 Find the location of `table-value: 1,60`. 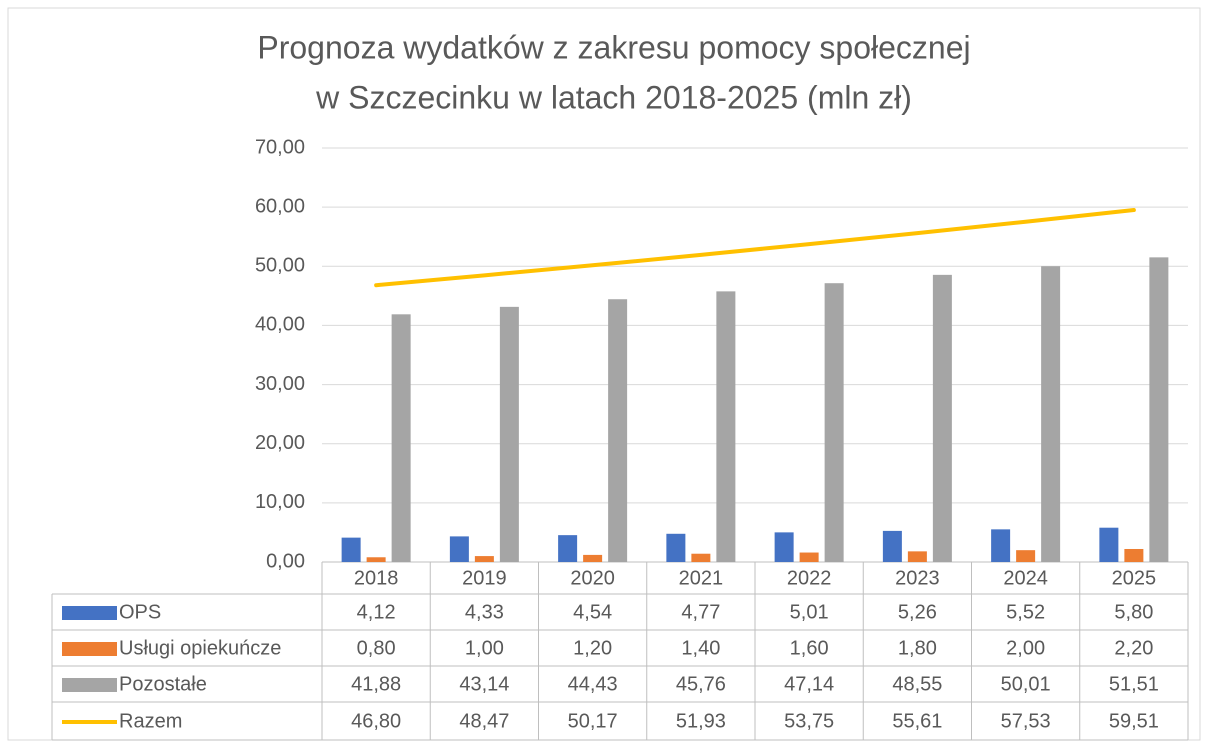

table-value: 1,60 is located at coordinates (809, 648).